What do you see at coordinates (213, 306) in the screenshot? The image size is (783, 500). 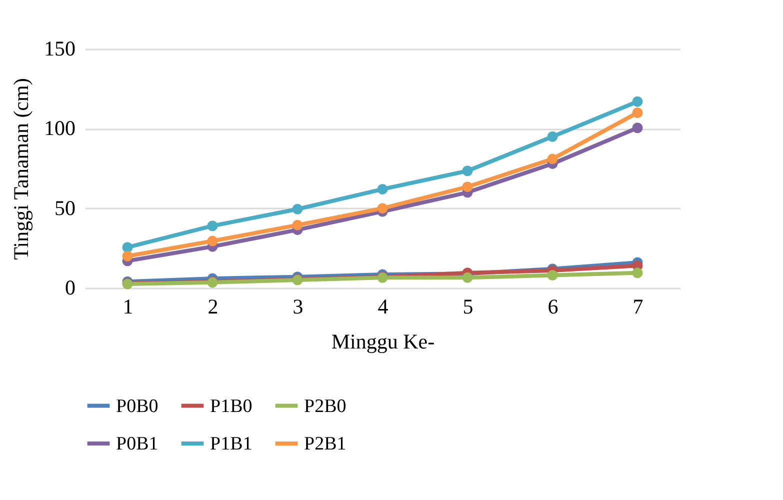 I see `x-tick-label: 2` at bounding box center [213, 306].